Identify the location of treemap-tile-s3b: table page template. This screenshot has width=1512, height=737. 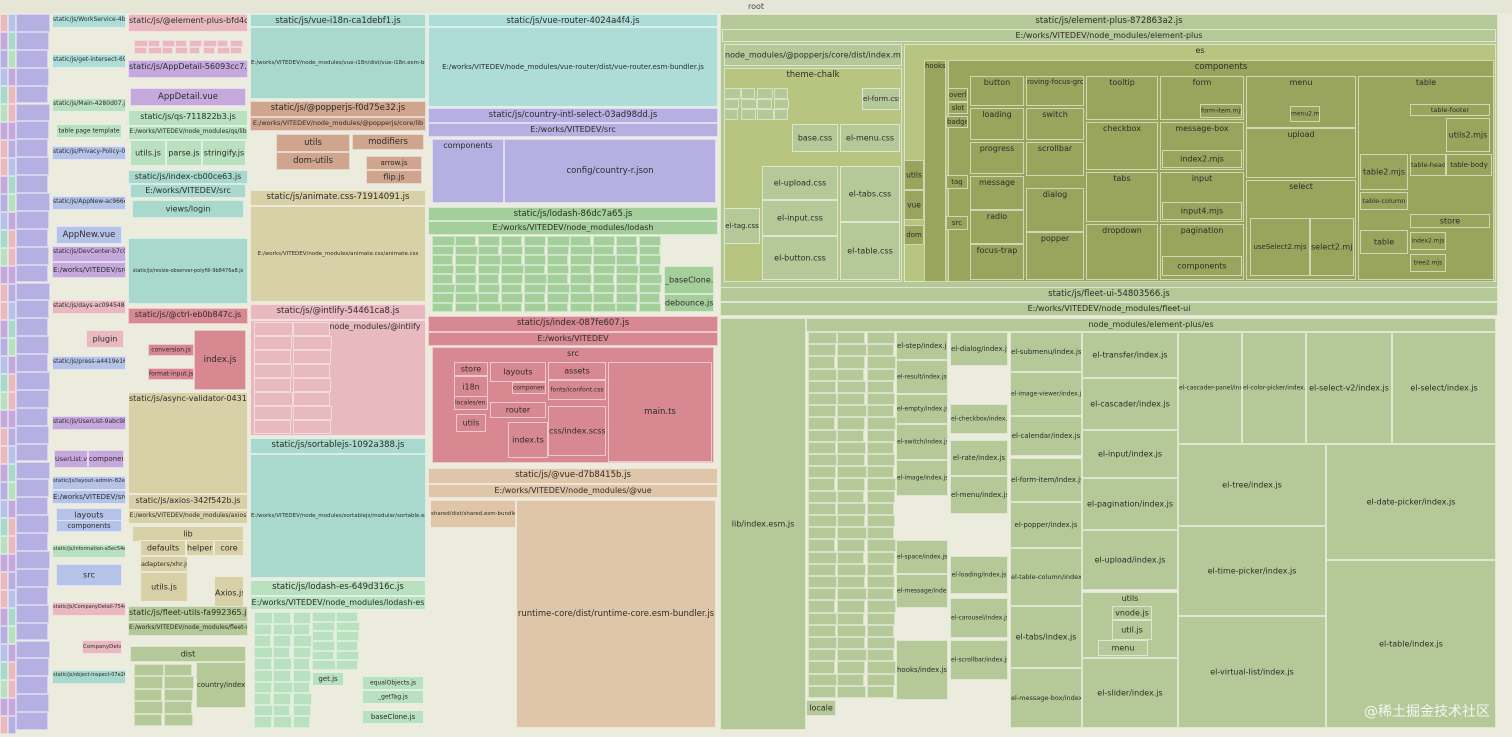
(89, 131).